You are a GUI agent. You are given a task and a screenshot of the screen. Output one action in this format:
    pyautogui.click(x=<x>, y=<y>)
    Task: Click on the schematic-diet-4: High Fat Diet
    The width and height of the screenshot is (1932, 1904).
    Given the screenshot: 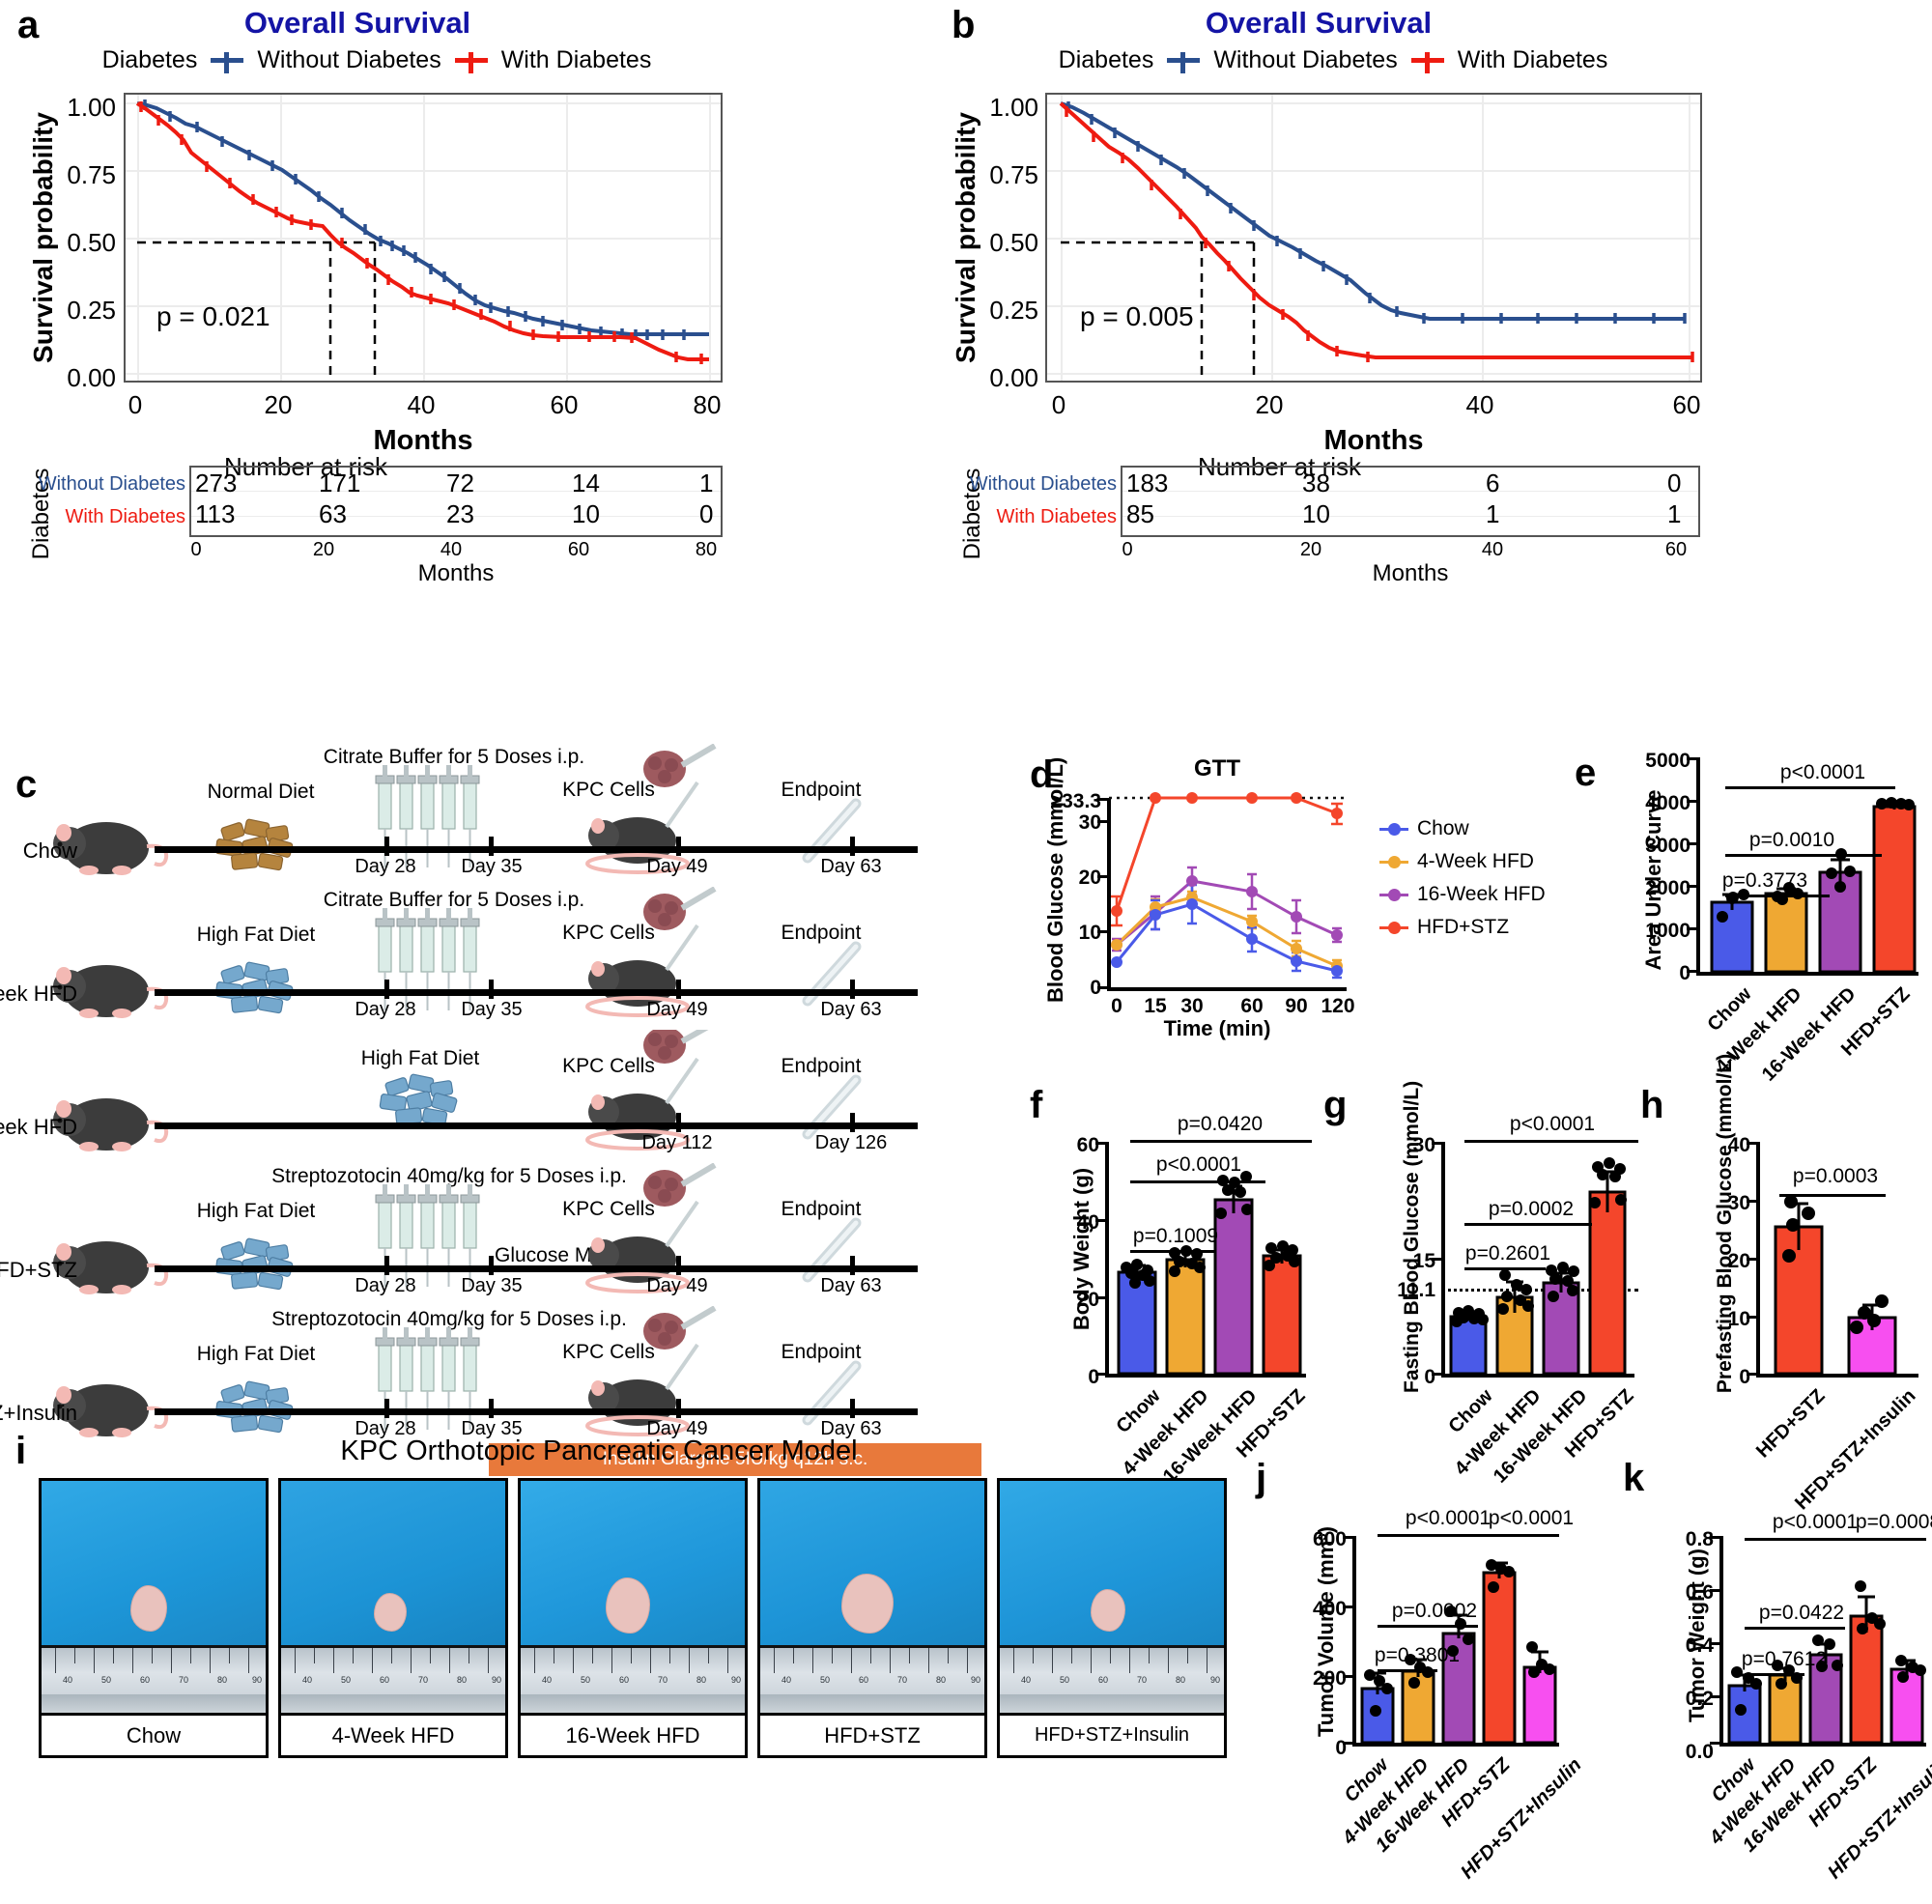 What is the action you would take?
    pyautogui.click(x=256, y=1354)
    